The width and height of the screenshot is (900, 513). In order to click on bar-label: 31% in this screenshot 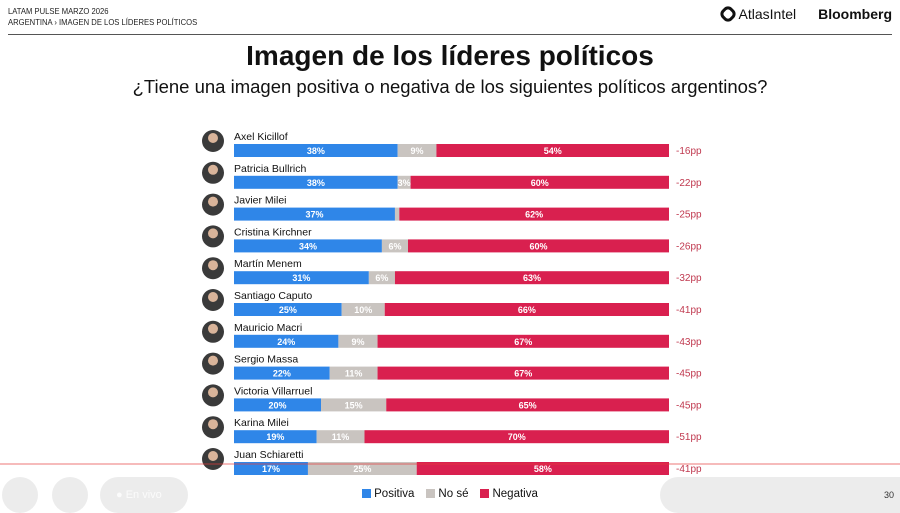, I will do `click(301, 278)`.